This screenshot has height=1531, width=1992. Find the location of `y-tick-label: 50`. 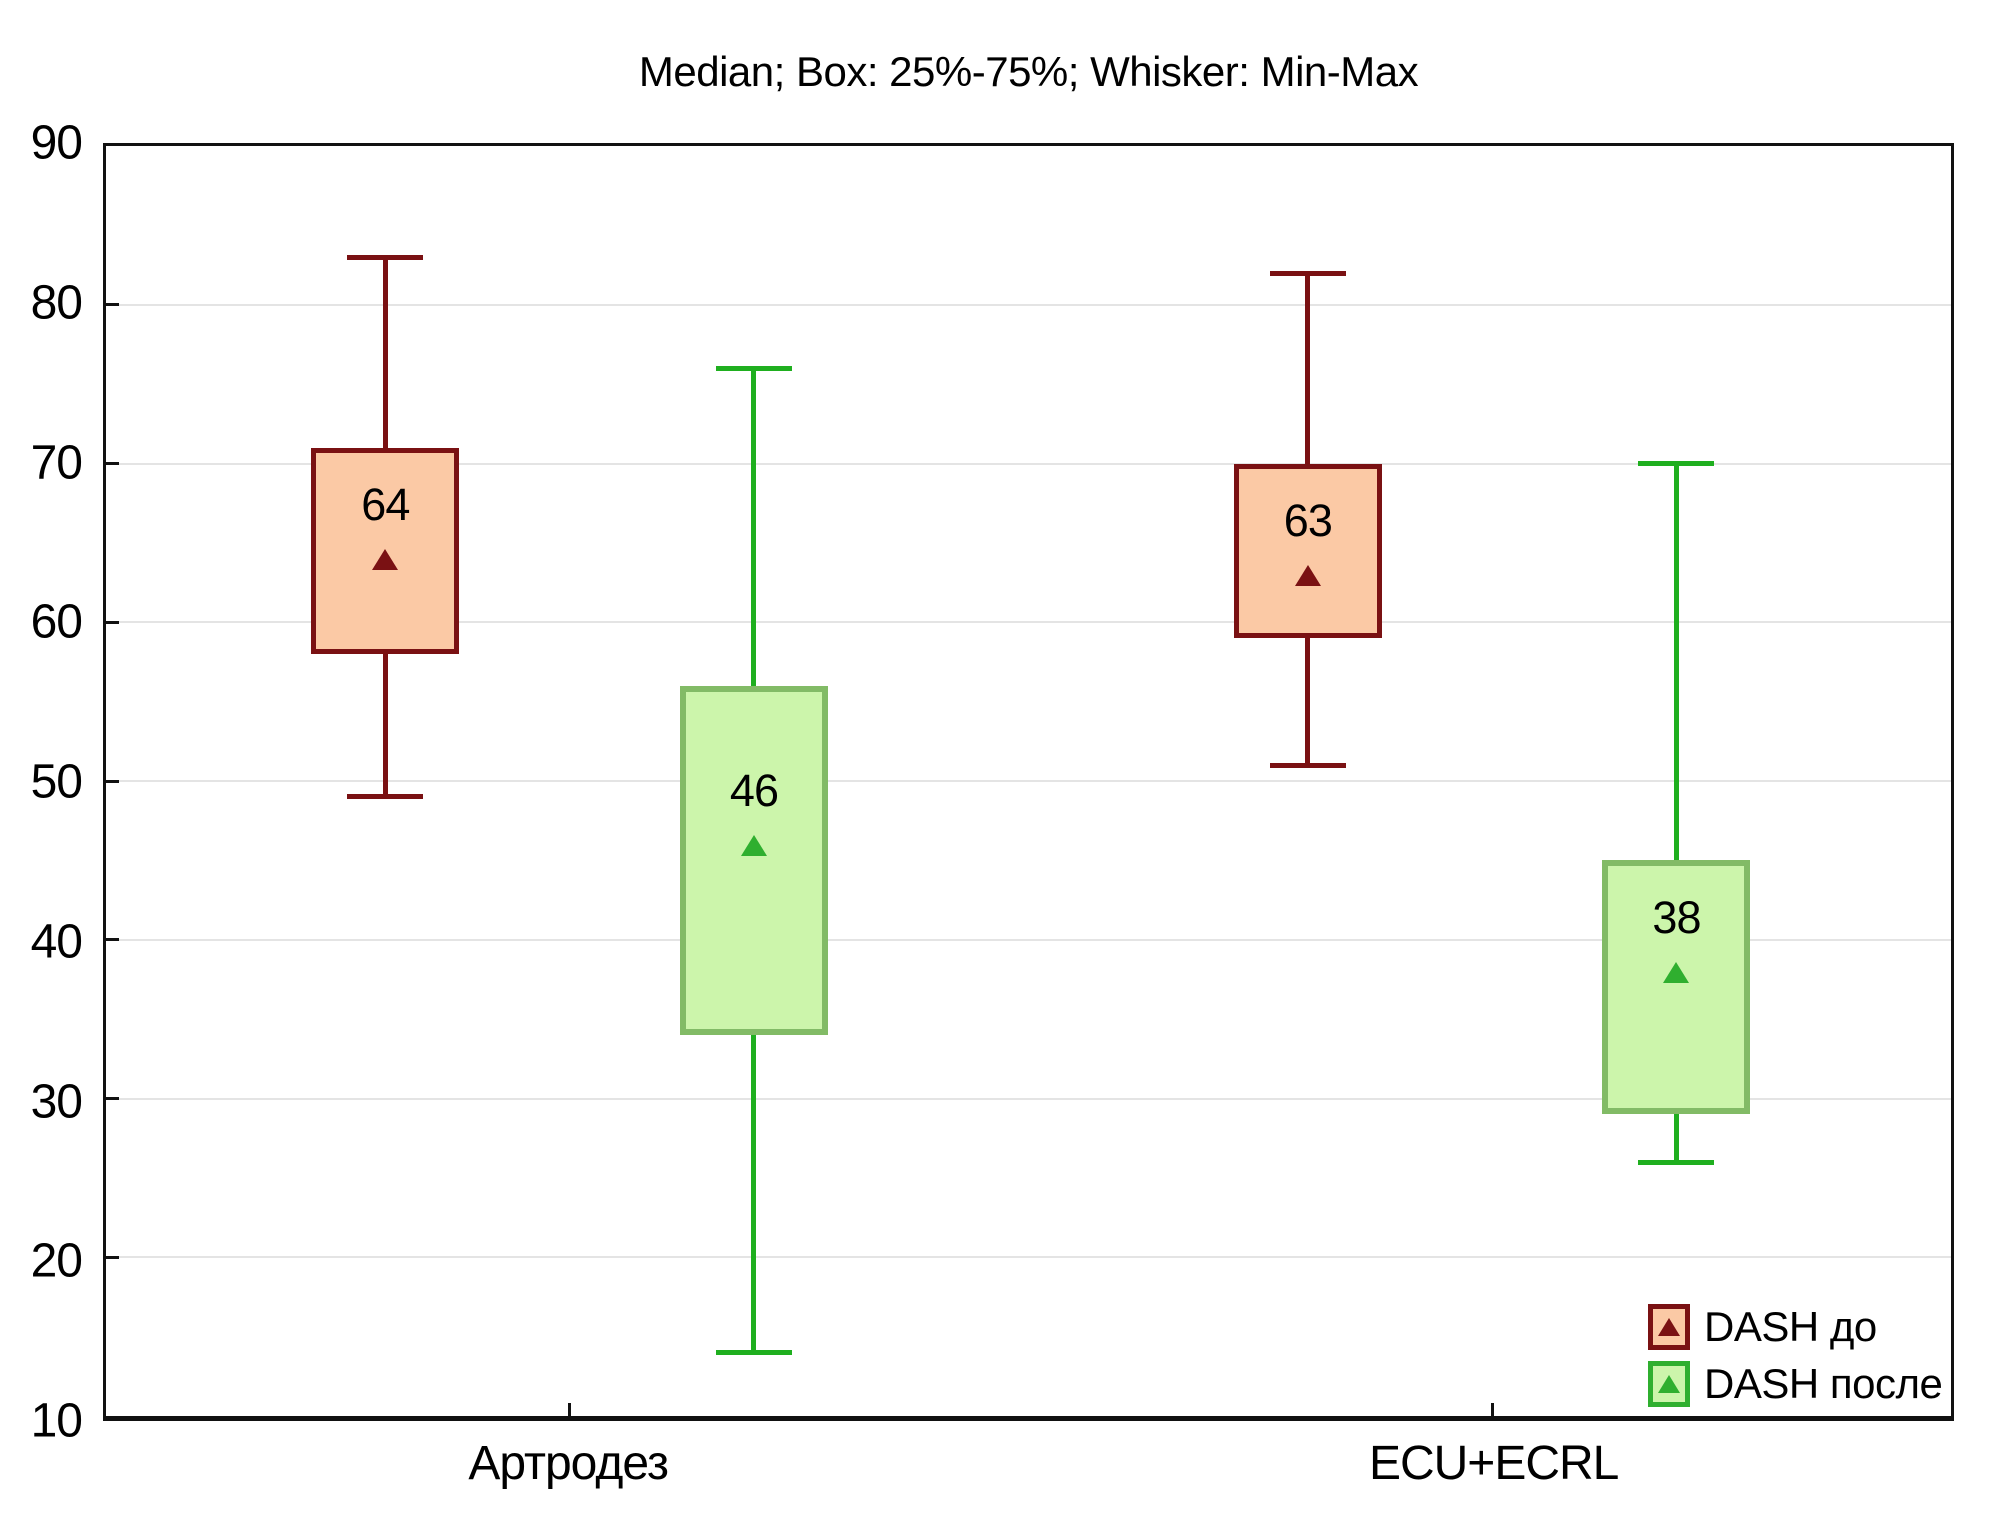

y-tick-label: 50 is located at coordinates (56, 782).